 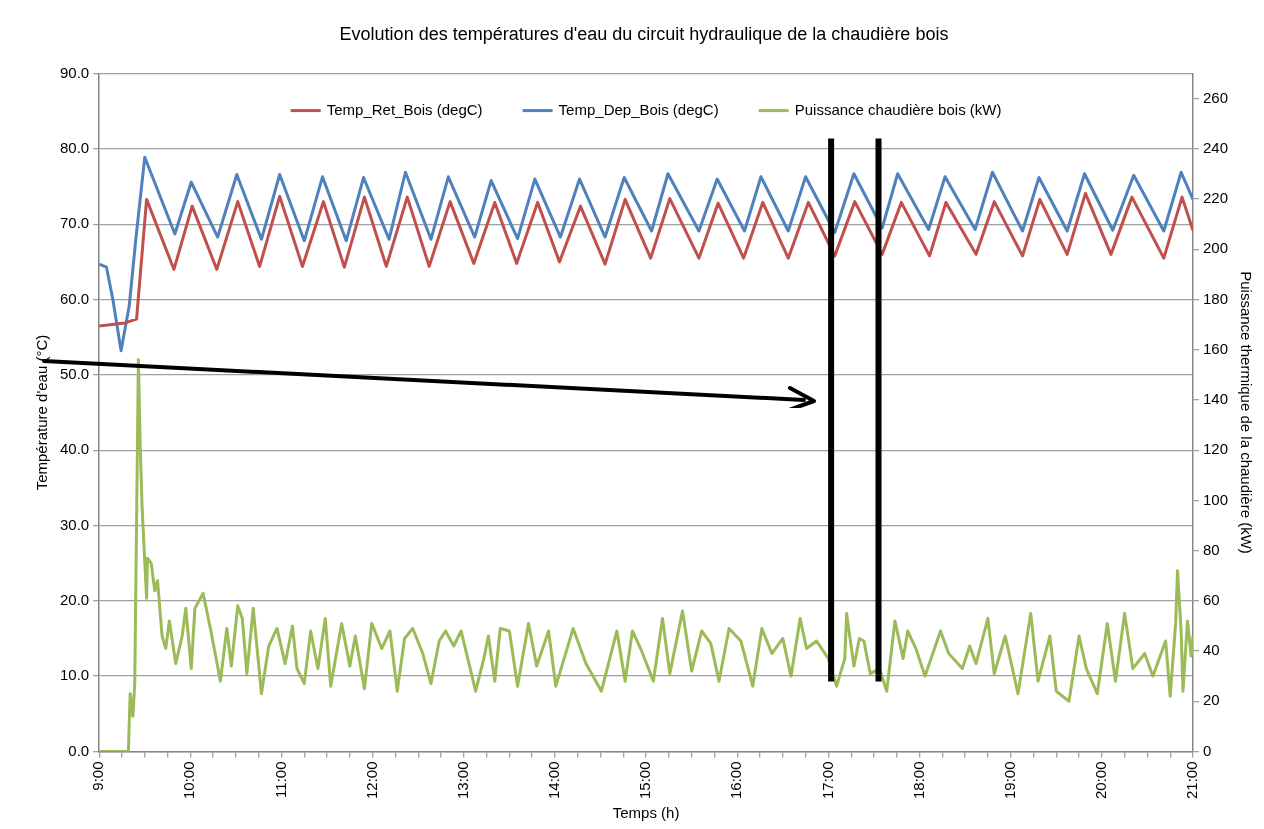 I want to click on y-tick-label: 70.0, so click(x=74, y=223).